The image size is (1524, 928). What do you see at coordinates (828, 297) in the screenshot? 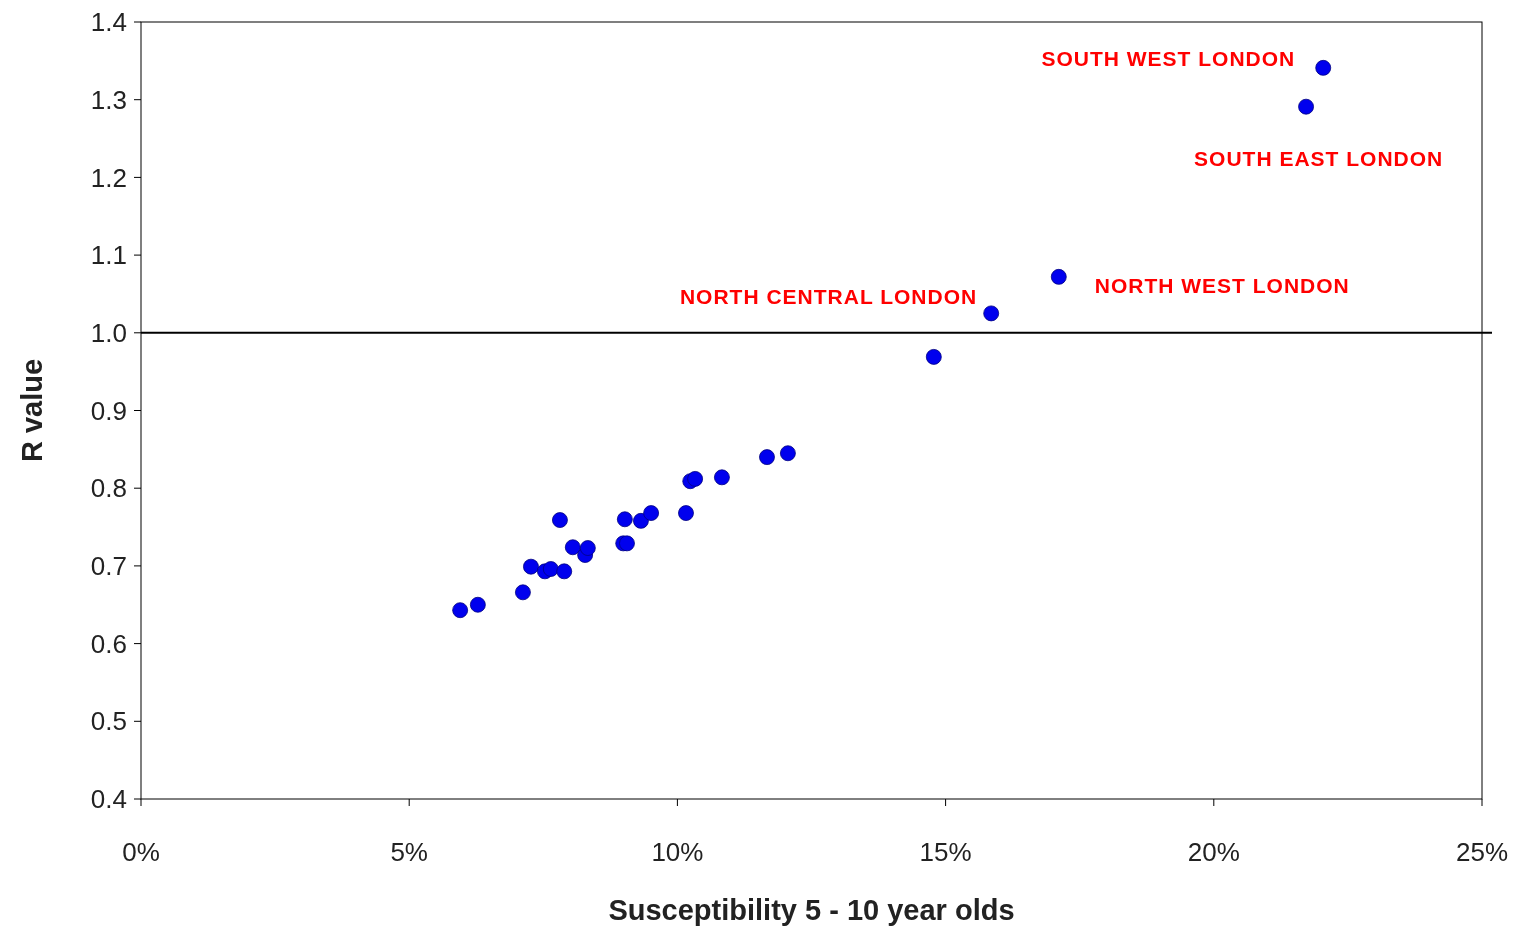
I see `annotation: NORTH CENTRAL LONDON` at bounding box center [828, 297].